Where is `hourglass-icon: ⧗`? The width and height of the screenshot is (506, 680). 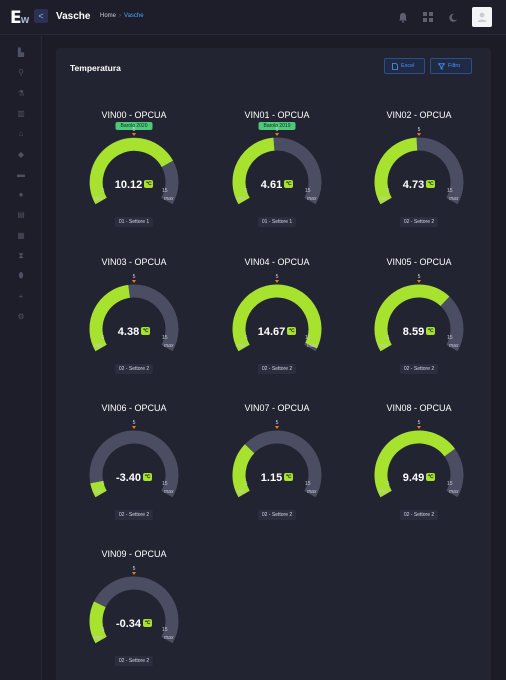
hourglass-icon: ⧗ is located at coordinates (21, 255).